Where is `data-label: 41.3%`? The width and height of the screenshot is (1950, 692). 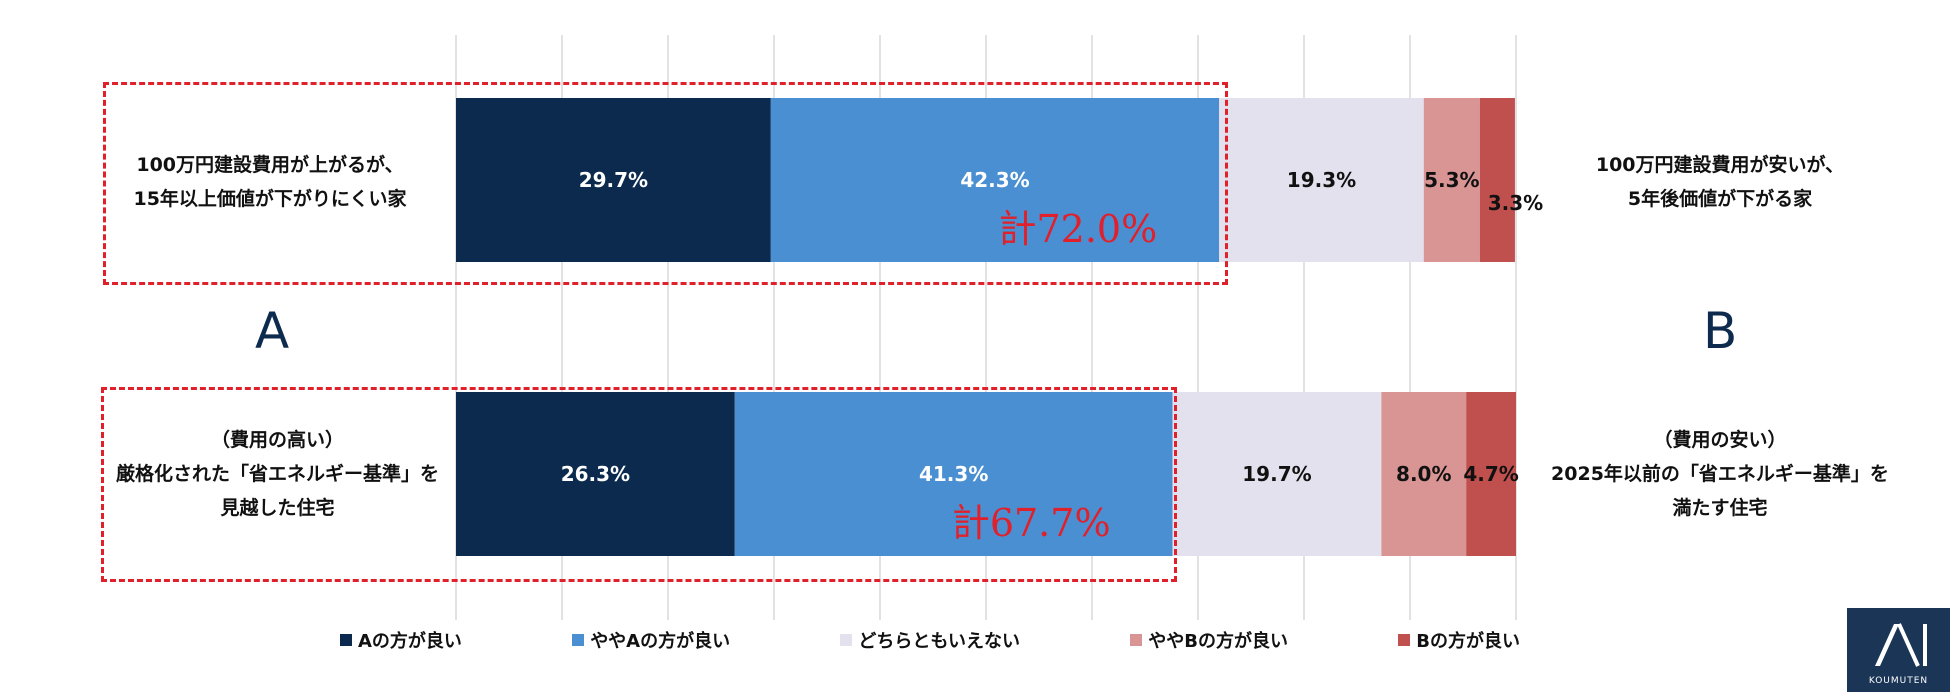 data-label: 41.3% is located at coordinates (953, 474).